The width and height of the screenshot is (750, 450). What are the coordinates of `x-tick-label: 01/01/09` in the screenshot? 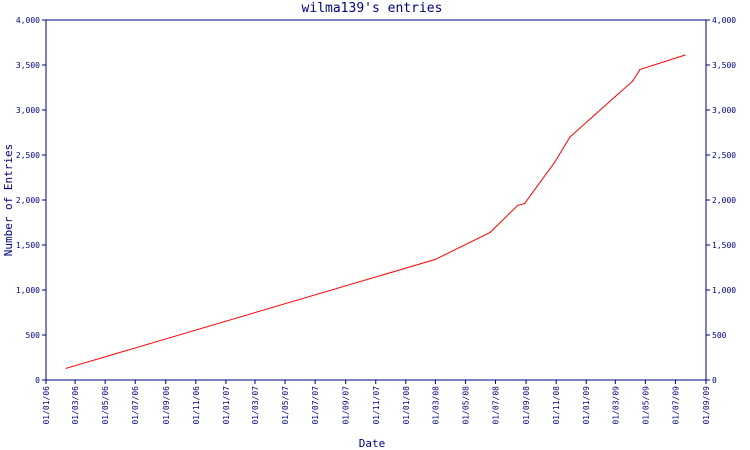 It's located at (586, 405).